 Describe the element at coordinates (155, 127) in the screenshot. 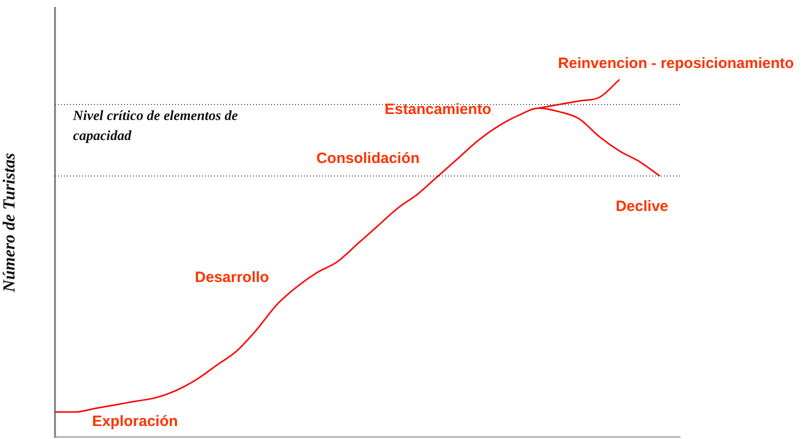

I see `annotation: Nivel crítico de elementos de capacidad` at that location.